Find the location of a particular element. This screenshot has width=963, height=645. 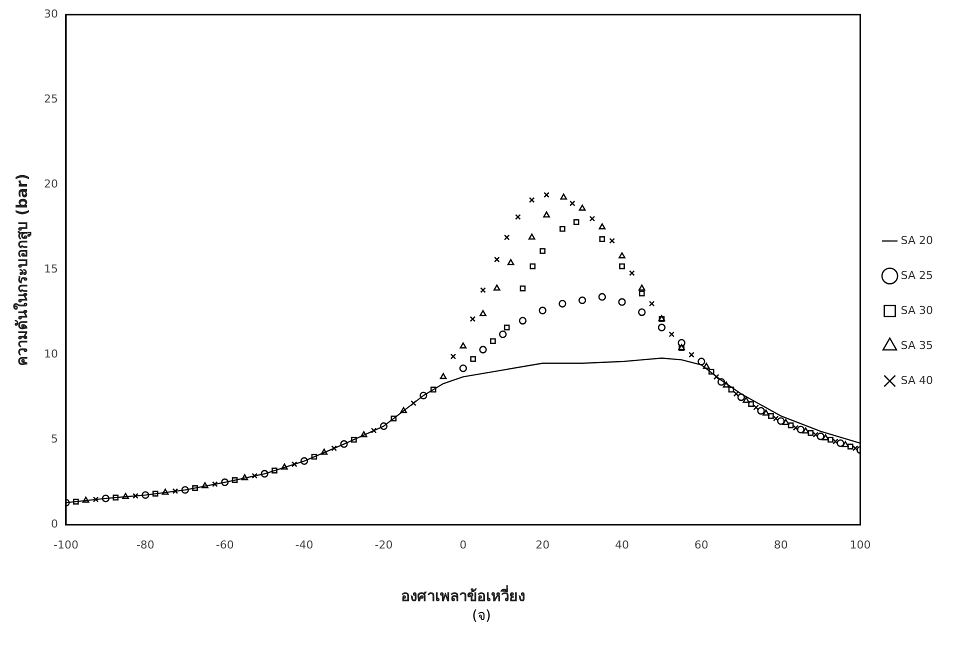

x-tick-label: -100 is located at coordinates (66, 545).